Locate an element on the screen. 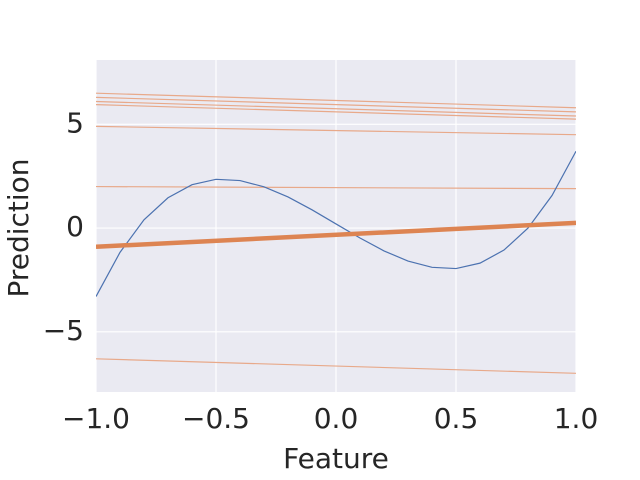 This screenshot has height=480, width=640. y-tick-label: 0 is located at coordinates (75, 226).